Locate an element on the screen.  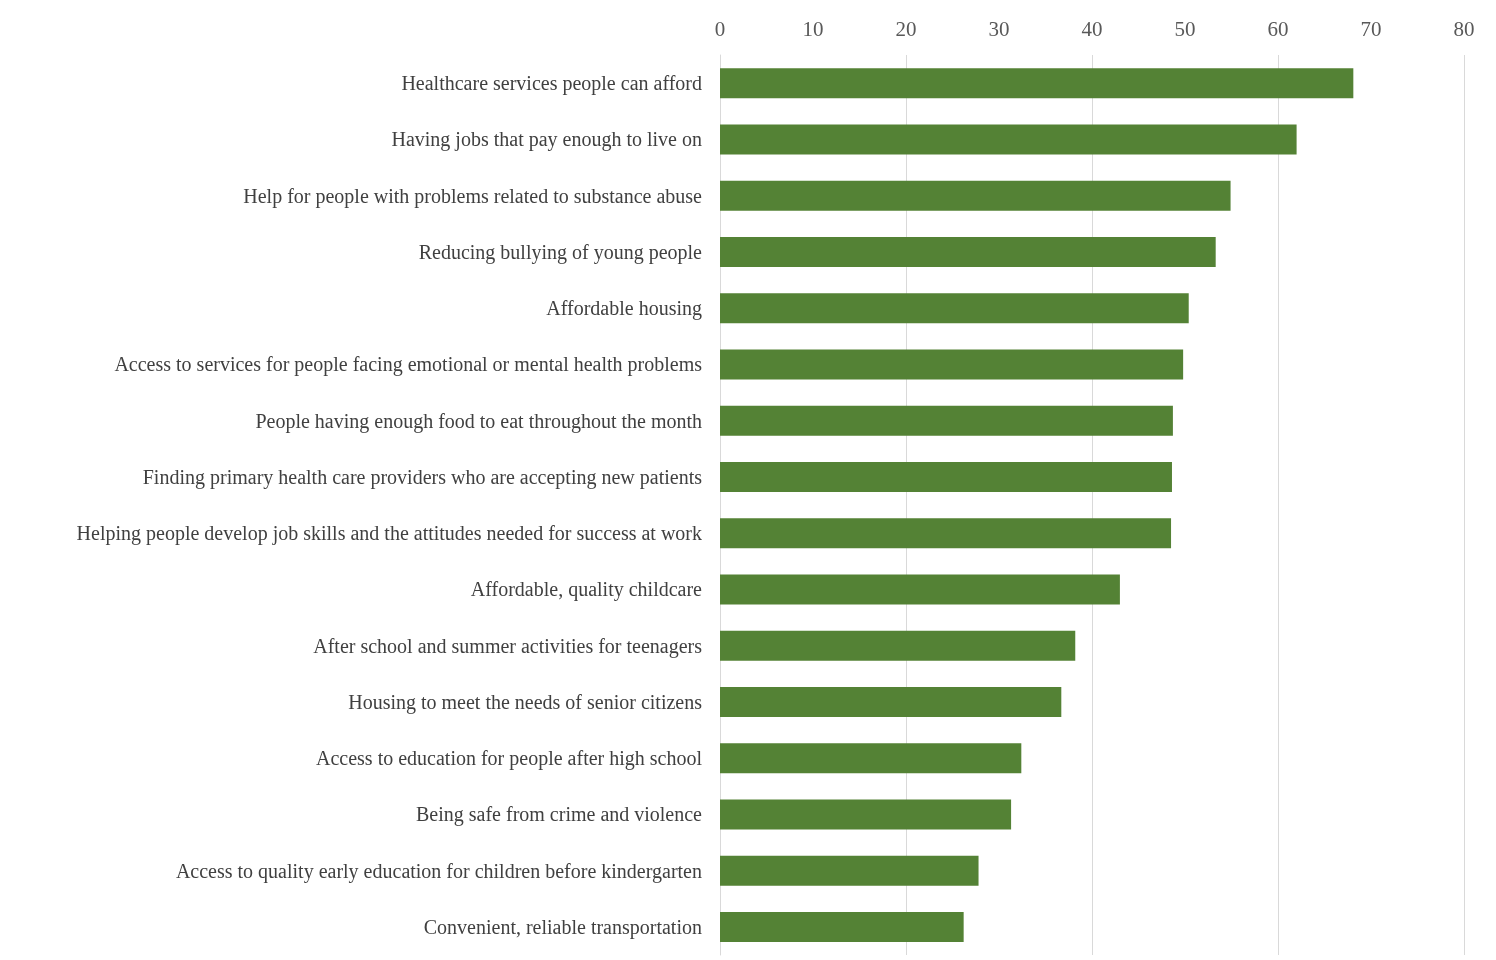
y-tick-label: Being safe from crime and violence is located at coordinates (559, 815).